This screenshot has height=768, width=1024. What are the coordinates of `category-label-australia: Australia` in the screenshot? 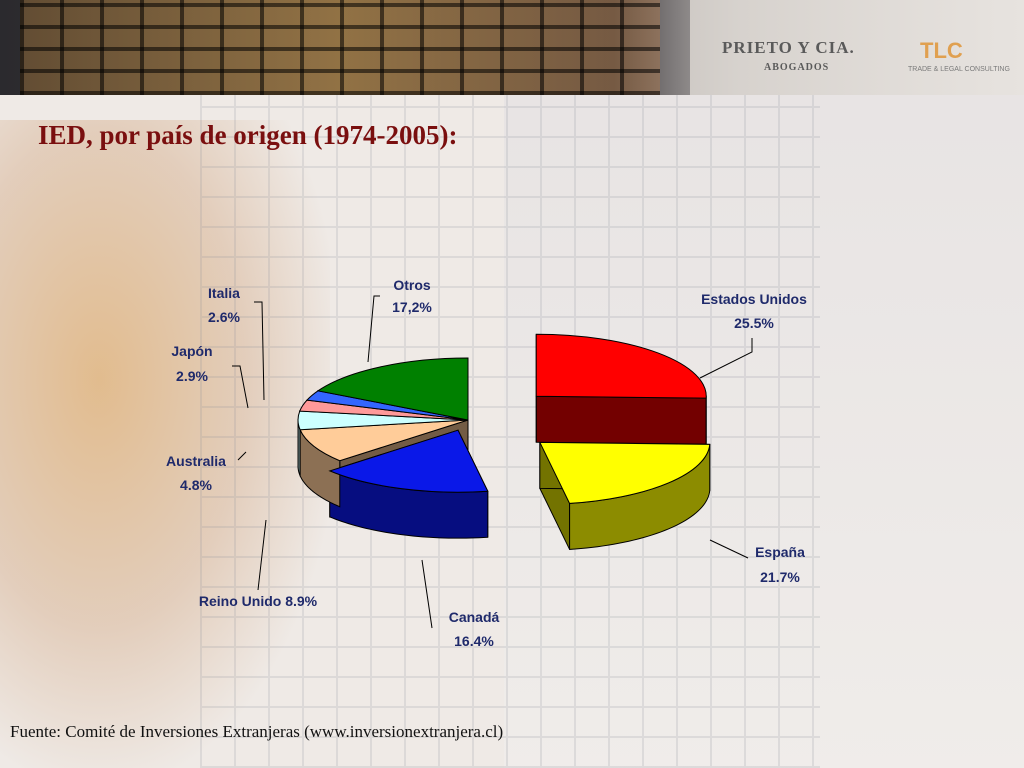 It's located at (196, 461).